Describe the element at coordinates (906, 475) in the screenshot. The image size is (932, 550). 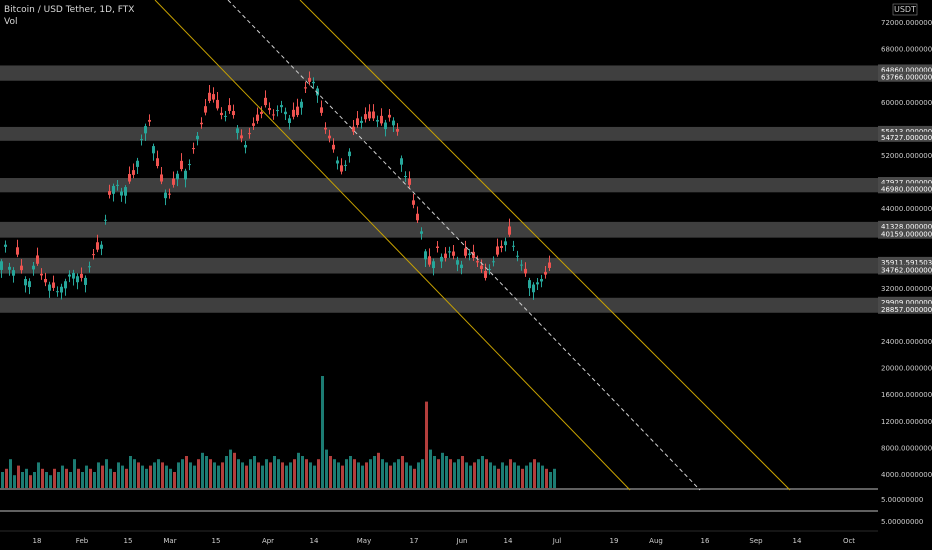
I see `price-tick-label: 4000.00000000` at that location.